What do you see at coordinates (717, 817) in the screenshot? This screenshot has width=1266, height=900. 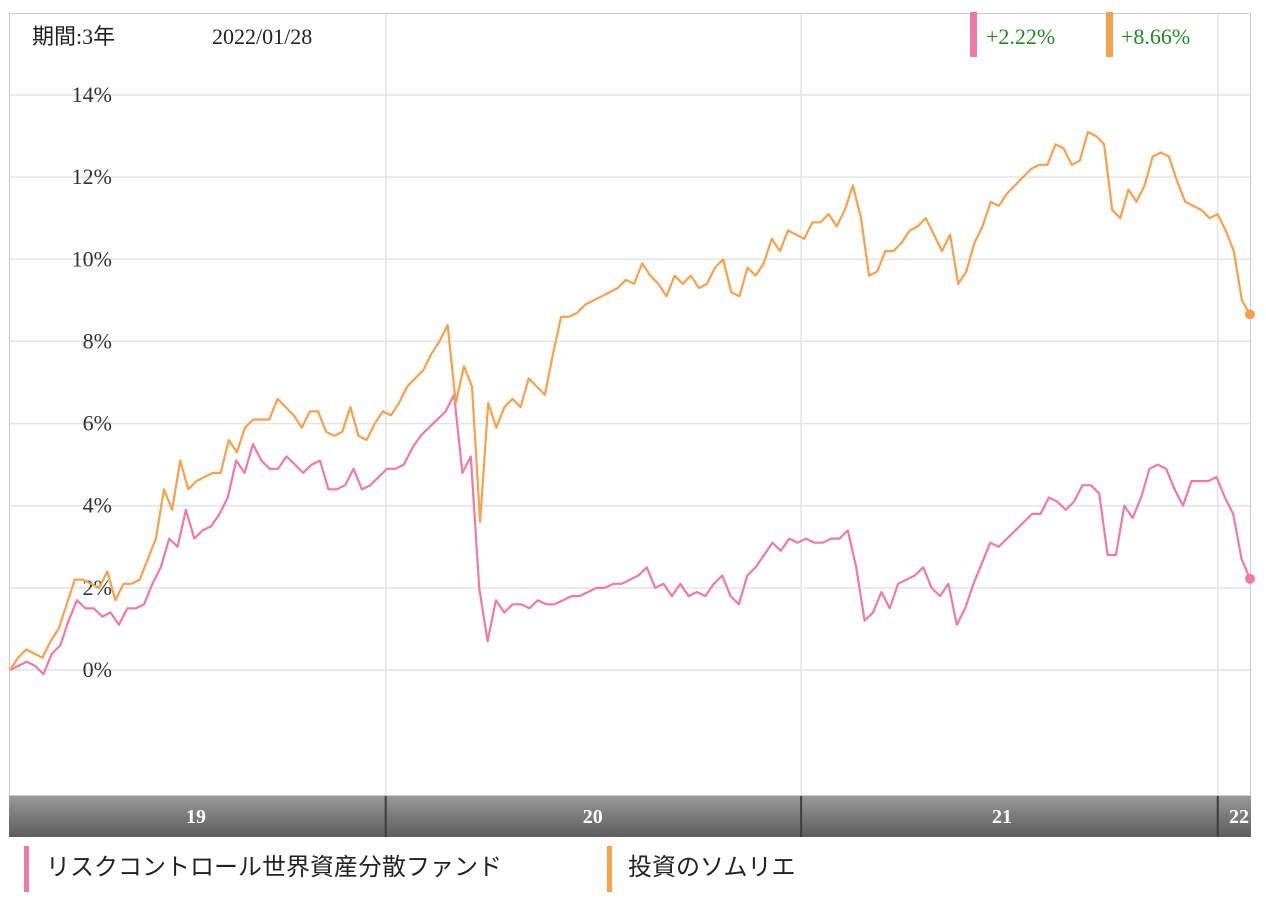 I see `x-tick-labels: 19 20 21 22` at bounding box center [717, 817].